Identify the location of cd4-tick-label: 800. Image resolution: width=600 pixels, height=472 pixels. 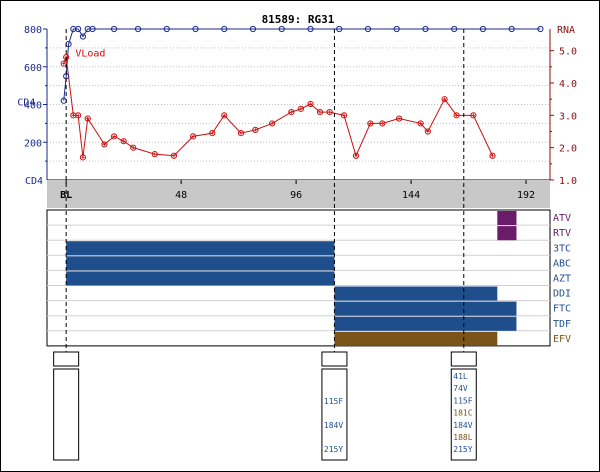
(33, 30).